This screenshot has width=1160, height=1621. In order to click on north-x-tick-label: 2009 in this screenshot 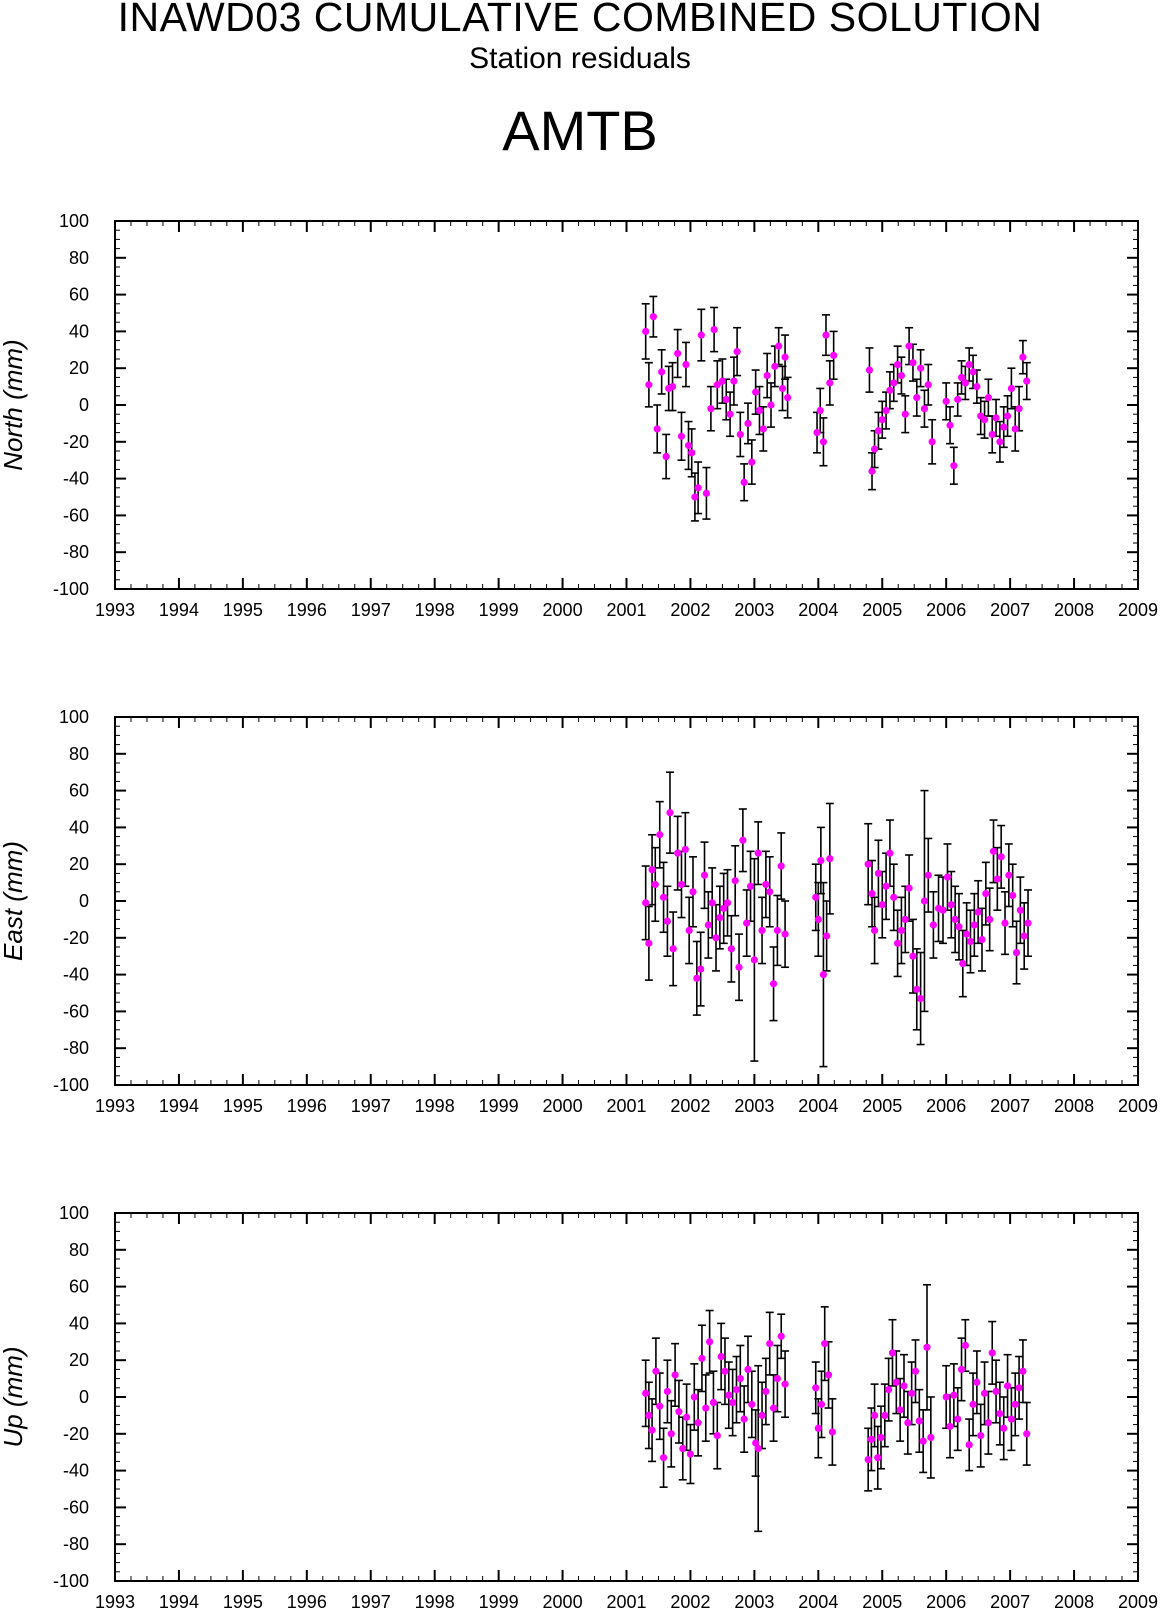, I will do `click(1138, 610)`.